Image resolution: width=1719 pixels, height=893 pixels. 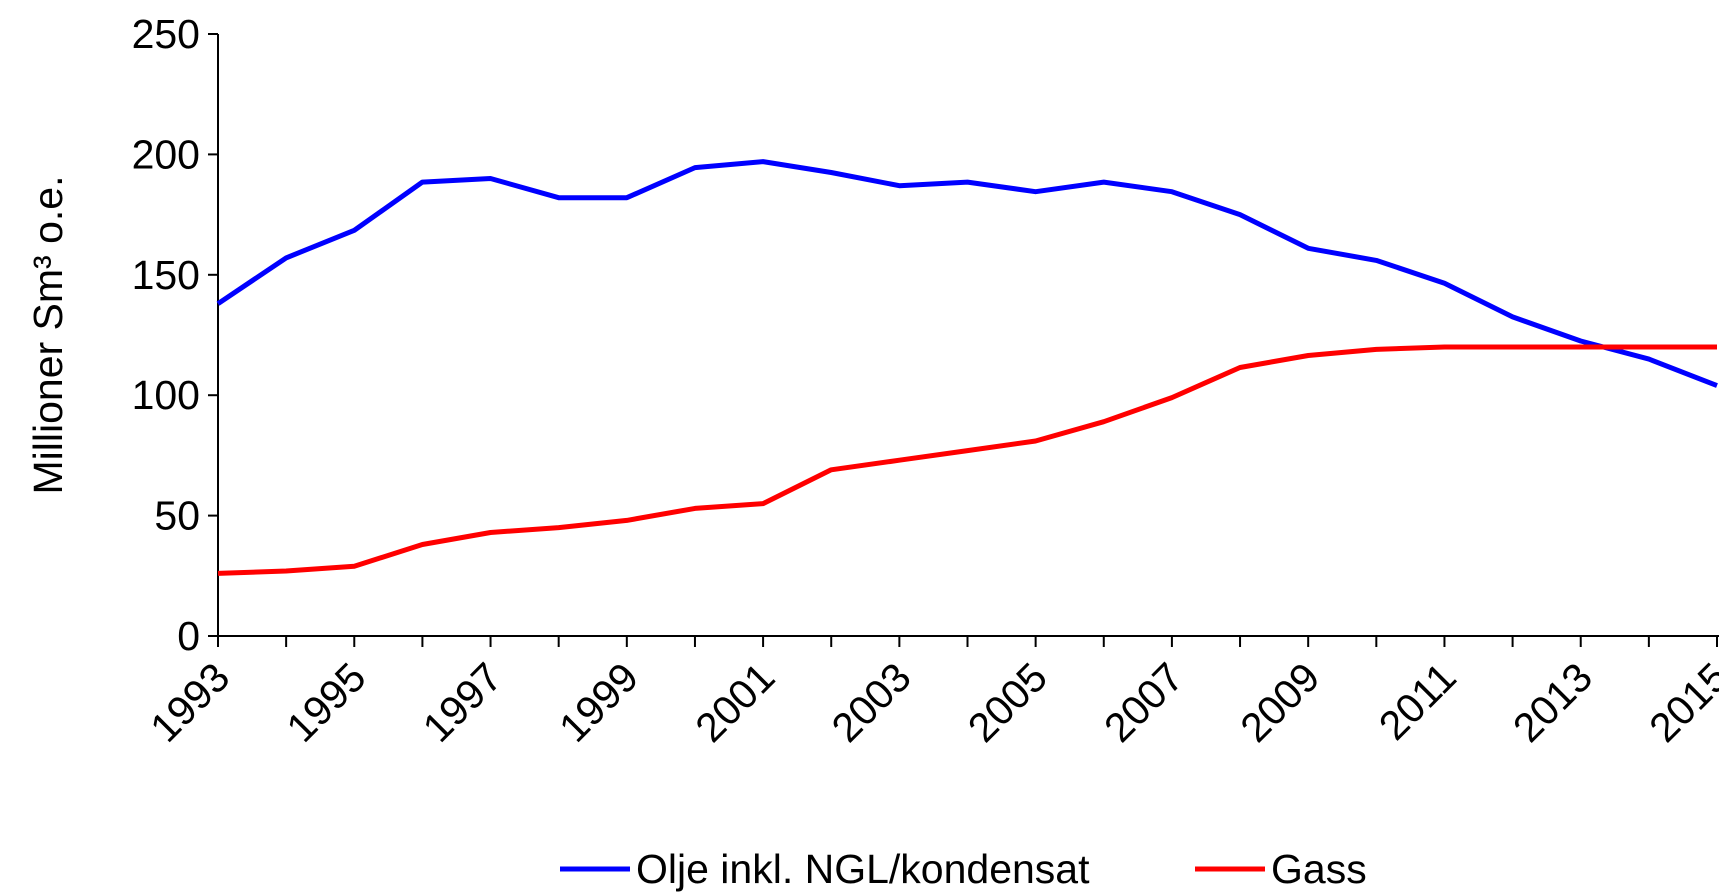 I want to click on x-tick-label: 2009, so click(x=1280, y=702).